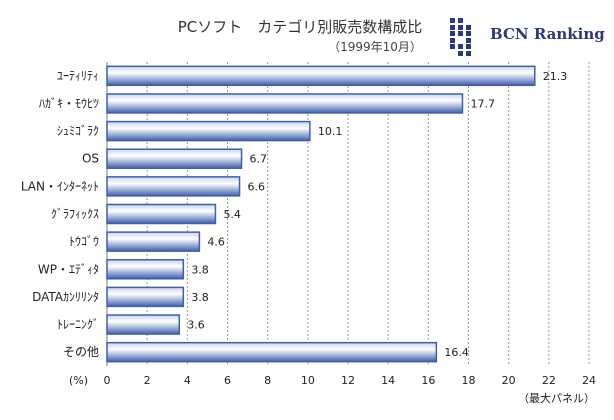 This screenshot has width=614, height=420. What do you see at coordinates (78, 131) in the screenshot?
I see `category-label: ｼｭﾐｺﾞﾗｸ` at bounding box center [78, 131].